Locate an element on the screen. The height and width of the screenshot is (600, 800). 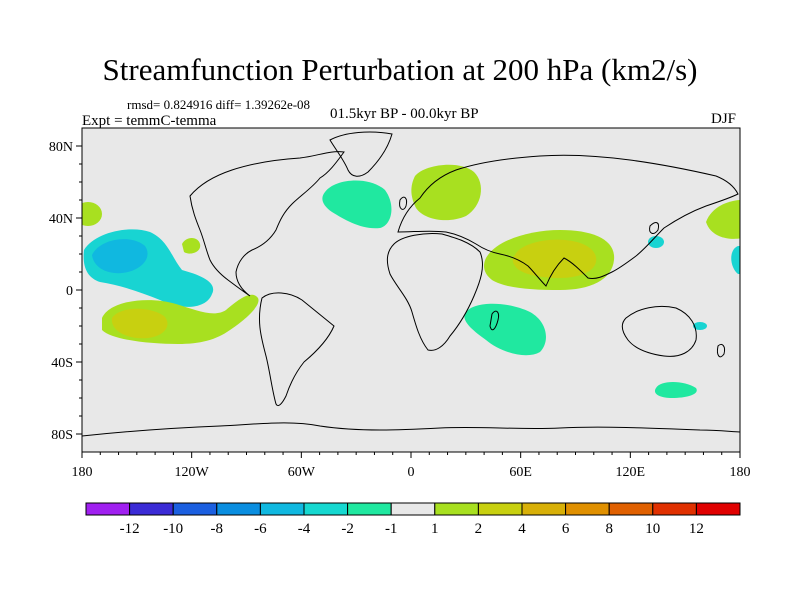
north-pacific-east-core is located at coordinates (120, 256).